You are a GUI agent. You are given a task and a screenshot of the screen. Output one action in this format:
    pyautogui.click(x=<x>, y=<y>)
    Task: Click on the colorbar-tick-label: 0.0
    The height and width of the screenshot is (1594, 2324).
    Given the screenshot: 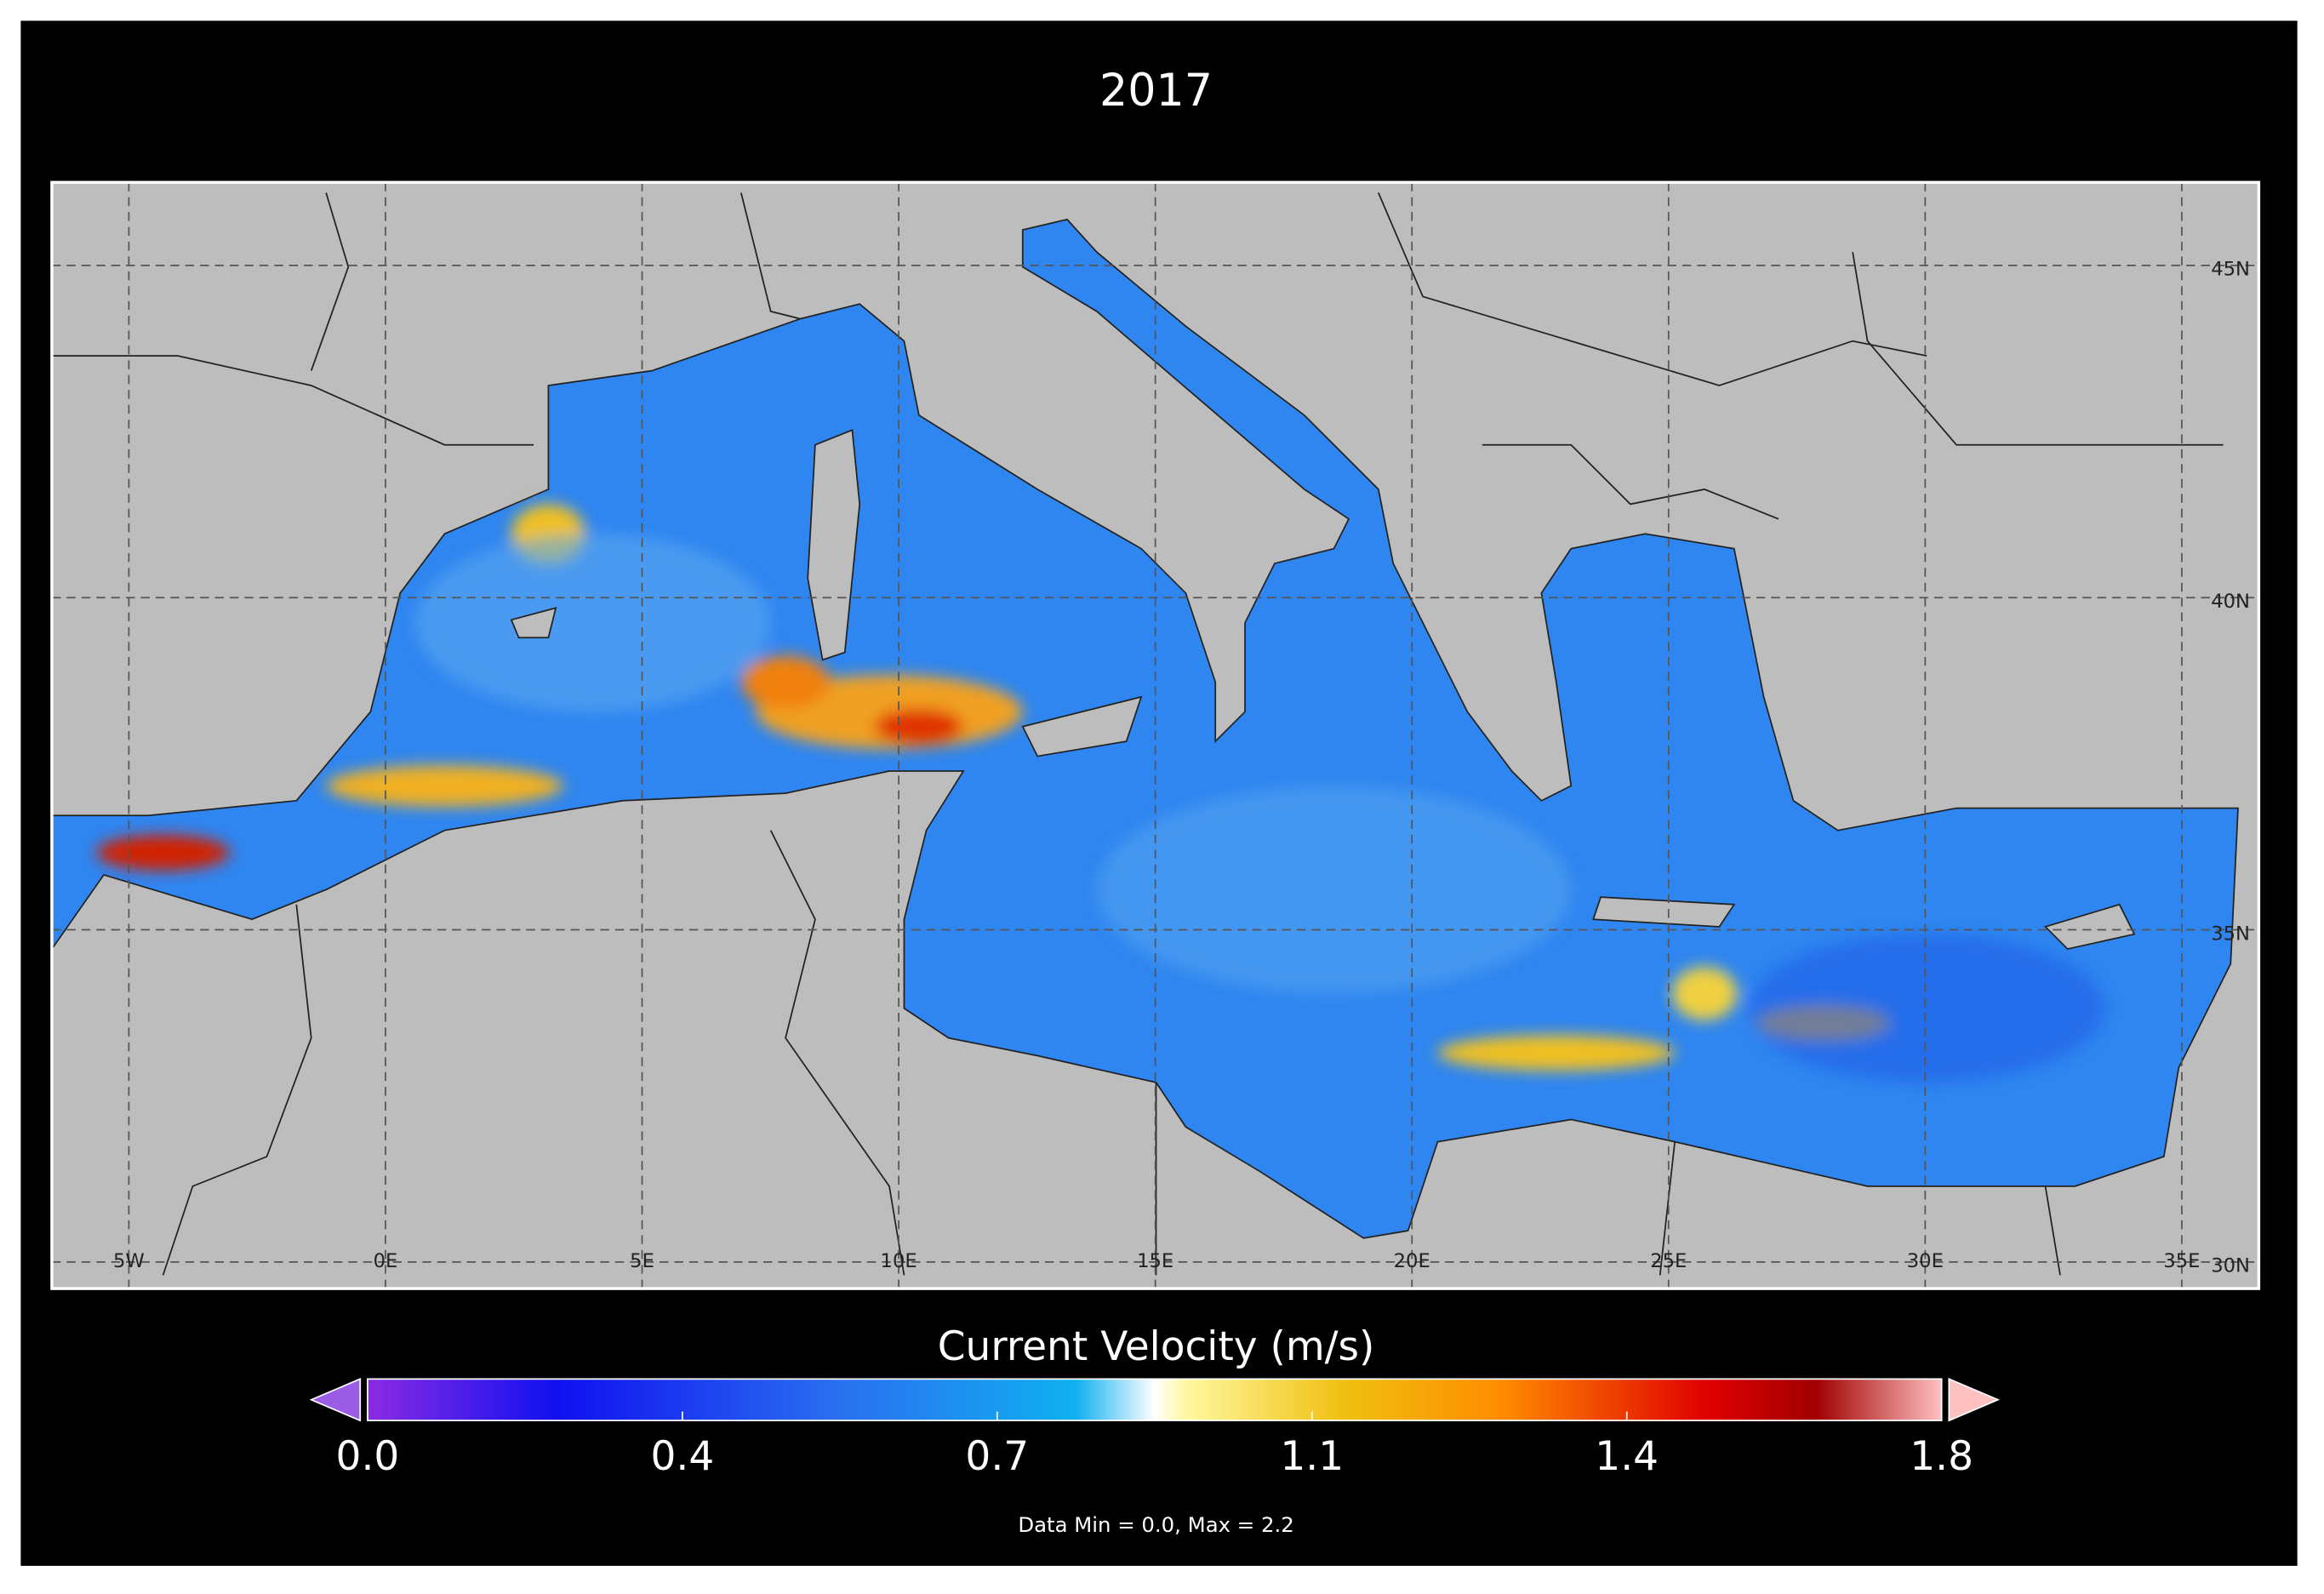 What is the action you would take?
    pyautogui.click(x=368, y=1456)
    